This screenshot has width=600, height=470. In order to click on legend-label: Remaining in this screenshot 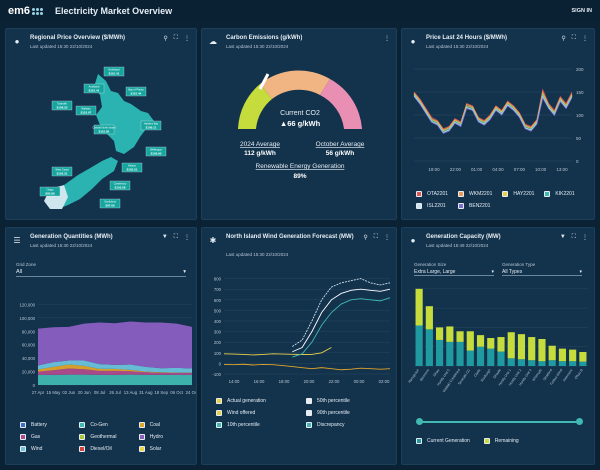, I will do `click(506, 441)`.